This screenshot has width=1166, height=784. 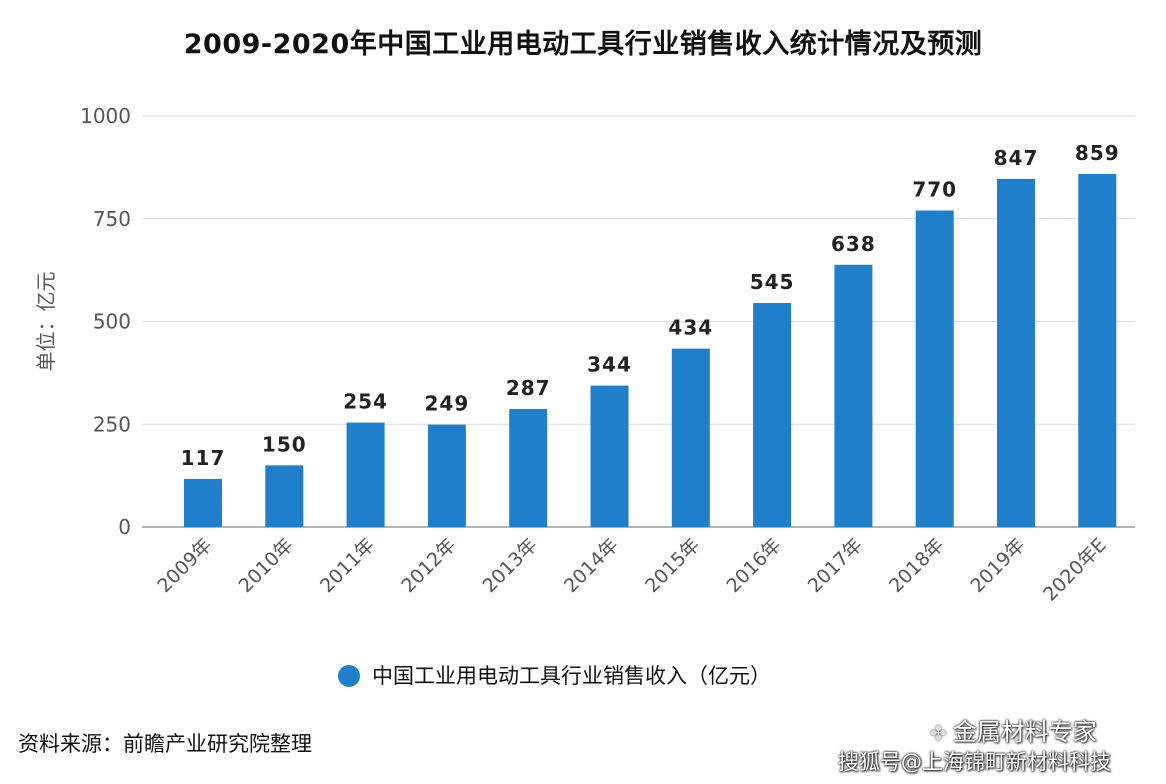 What do you see at coordinates (853, 244) in the screenshot?
I see `data-label: 638` at bounding box center [853, 244].